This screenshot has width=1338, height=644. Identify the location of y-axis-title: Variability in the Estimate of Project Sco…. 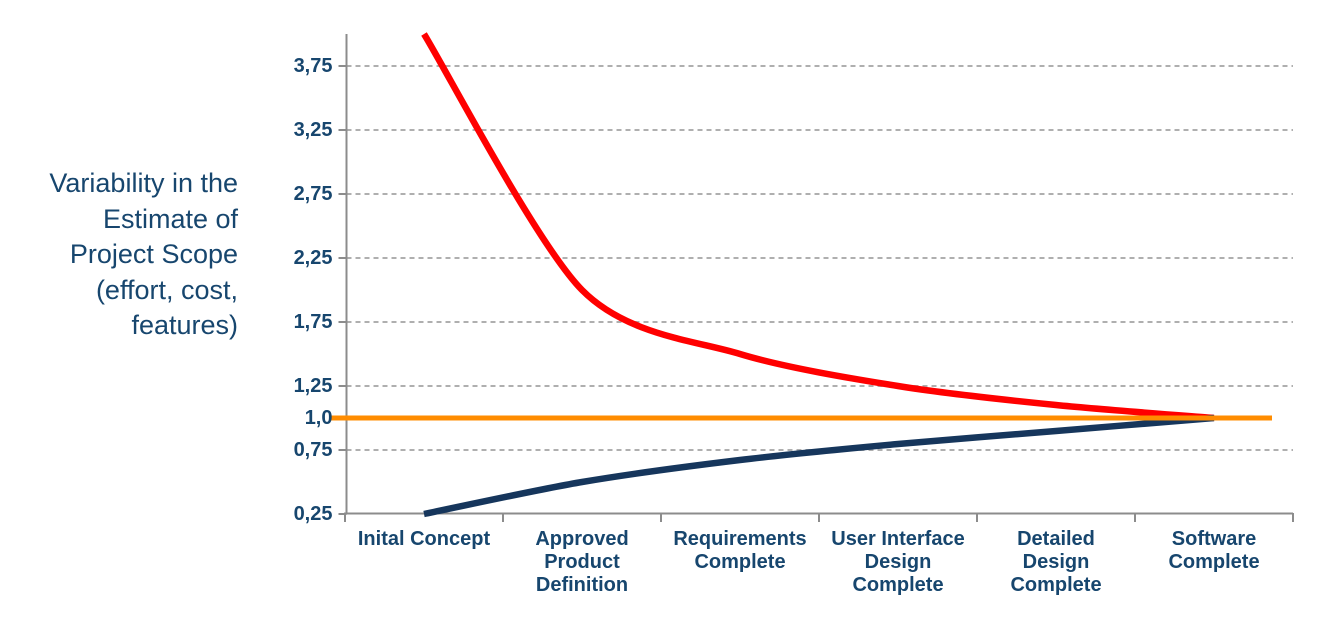
(119, 255).